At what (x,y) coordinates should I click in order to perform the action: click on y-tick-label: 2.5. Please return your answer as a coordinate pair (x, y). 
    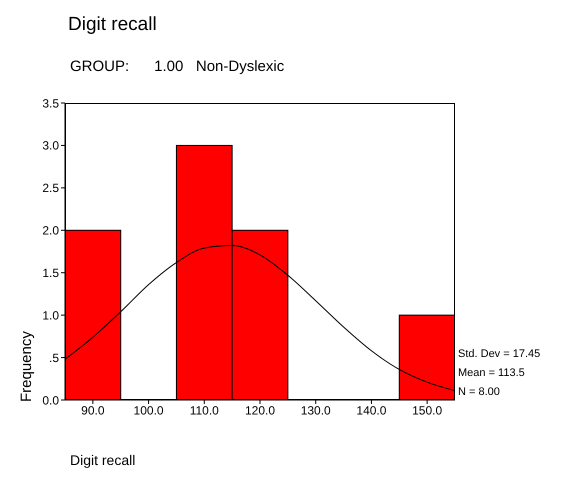
    Looking at the image, I should click on (51, 188).